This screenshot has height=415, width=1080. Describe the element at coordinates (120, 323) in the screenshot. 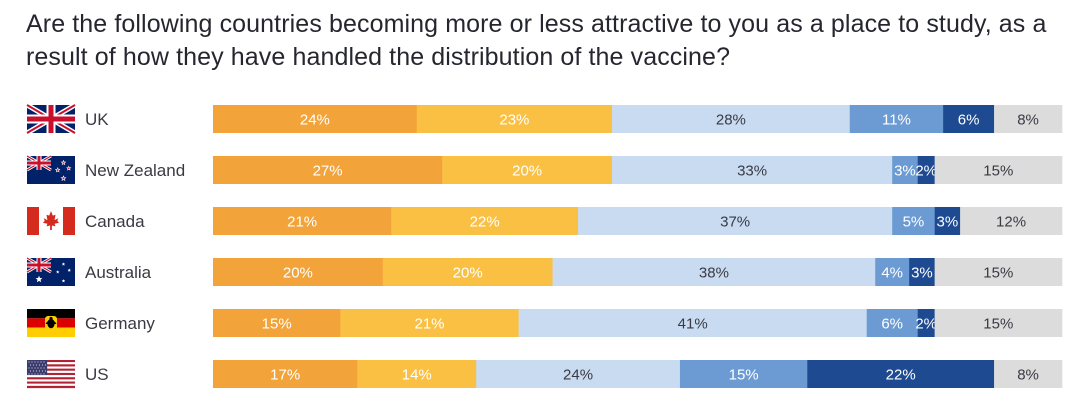

I see `country-label: Germany` at that location.